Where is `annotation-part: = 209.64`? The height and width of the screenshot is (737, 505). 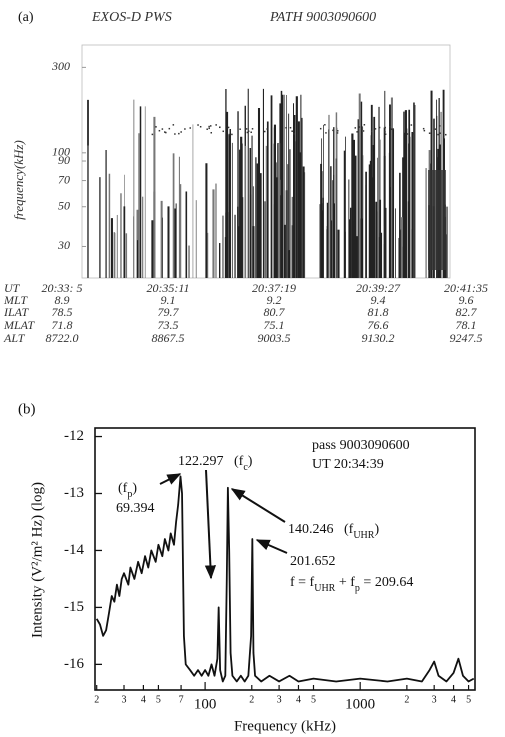 annotation-part: = 209.64 is located at coordinates (386, 582).